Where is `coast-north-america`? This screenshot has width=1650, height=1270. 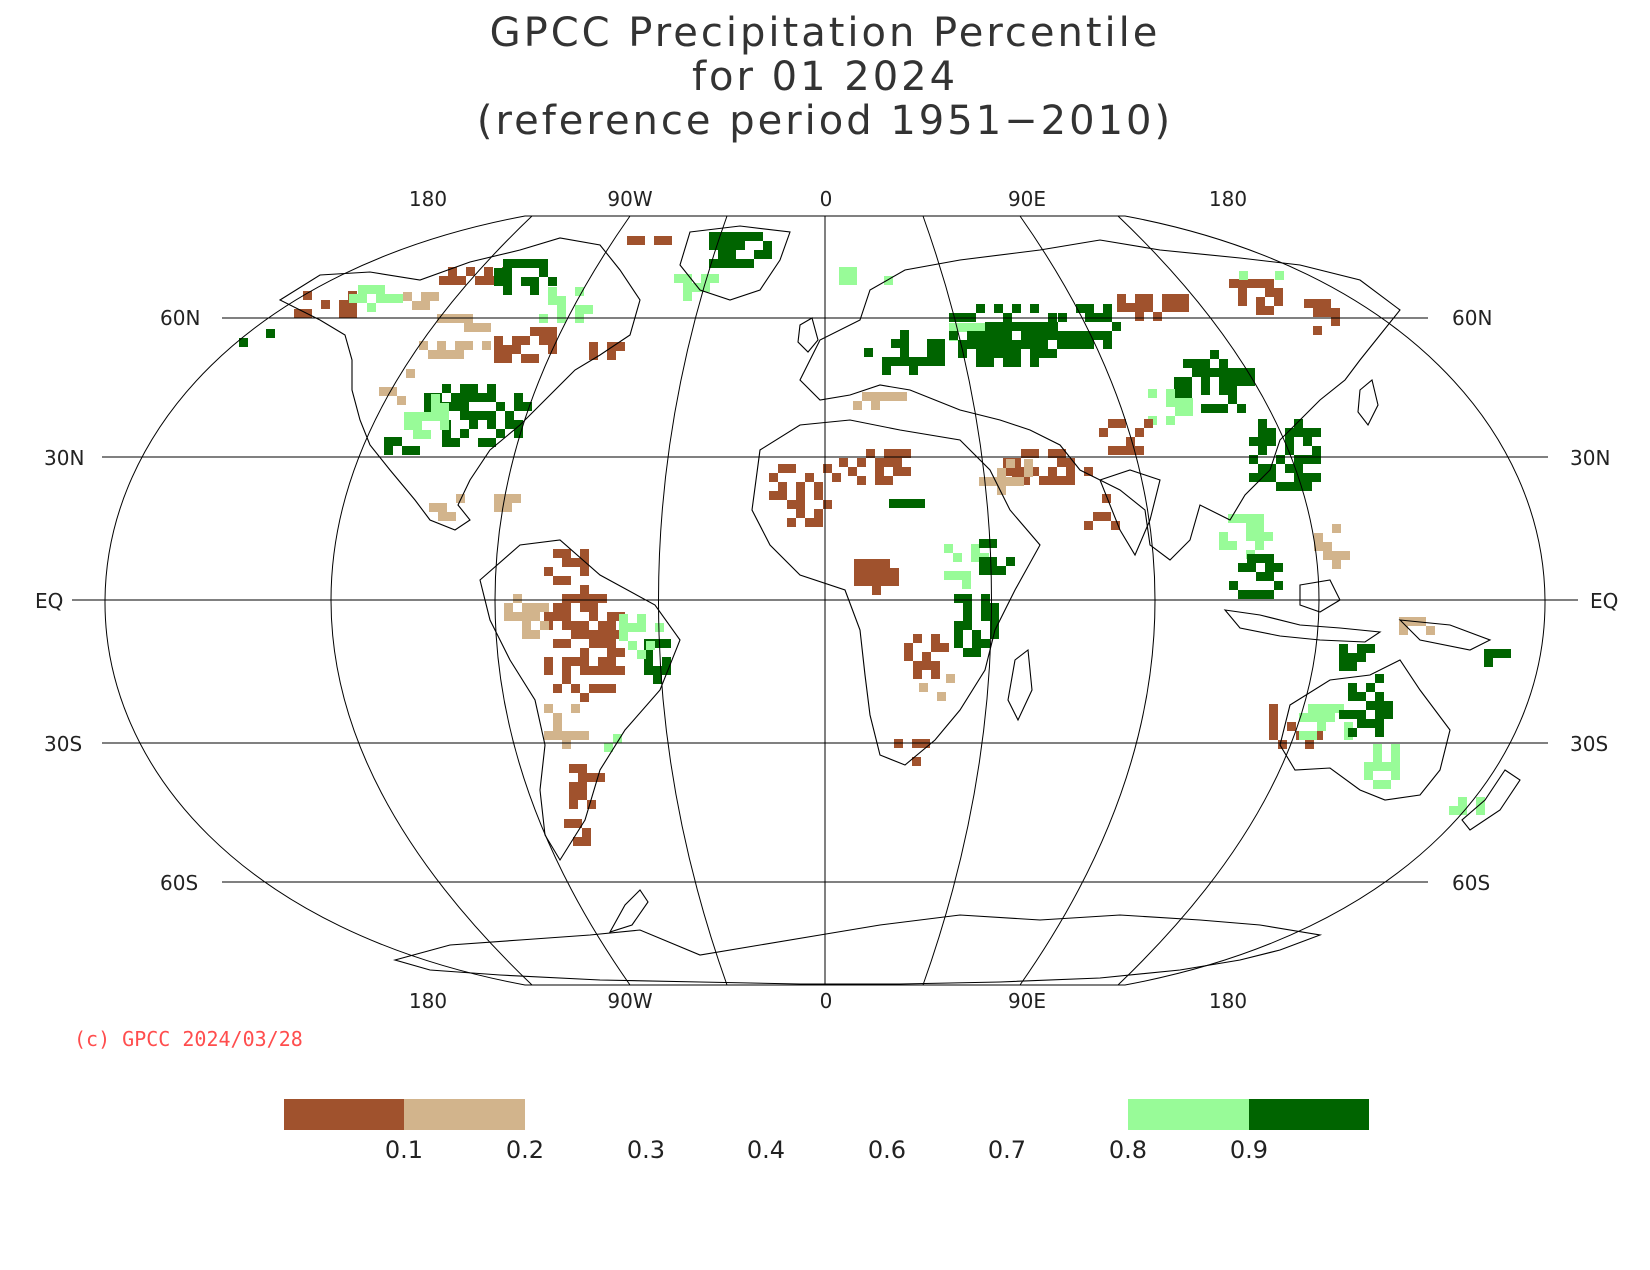
coast-north-america is located at coordinates (459, 384).